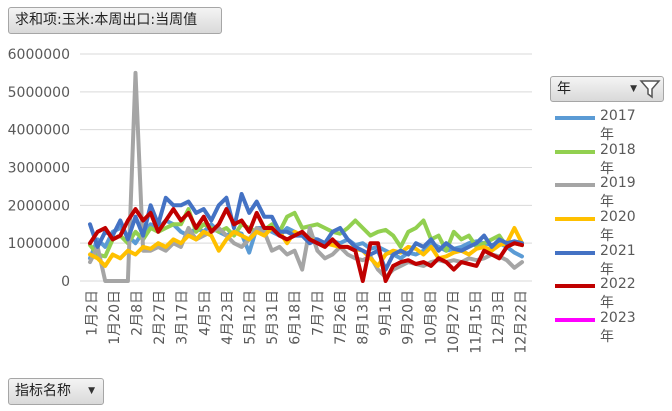 Image resolution: width=672 pixels, height=411 pixels. Describe the element at coordinates (296, 317) in the screenshot. I see `x-tick-label: 6月18日` at that location.